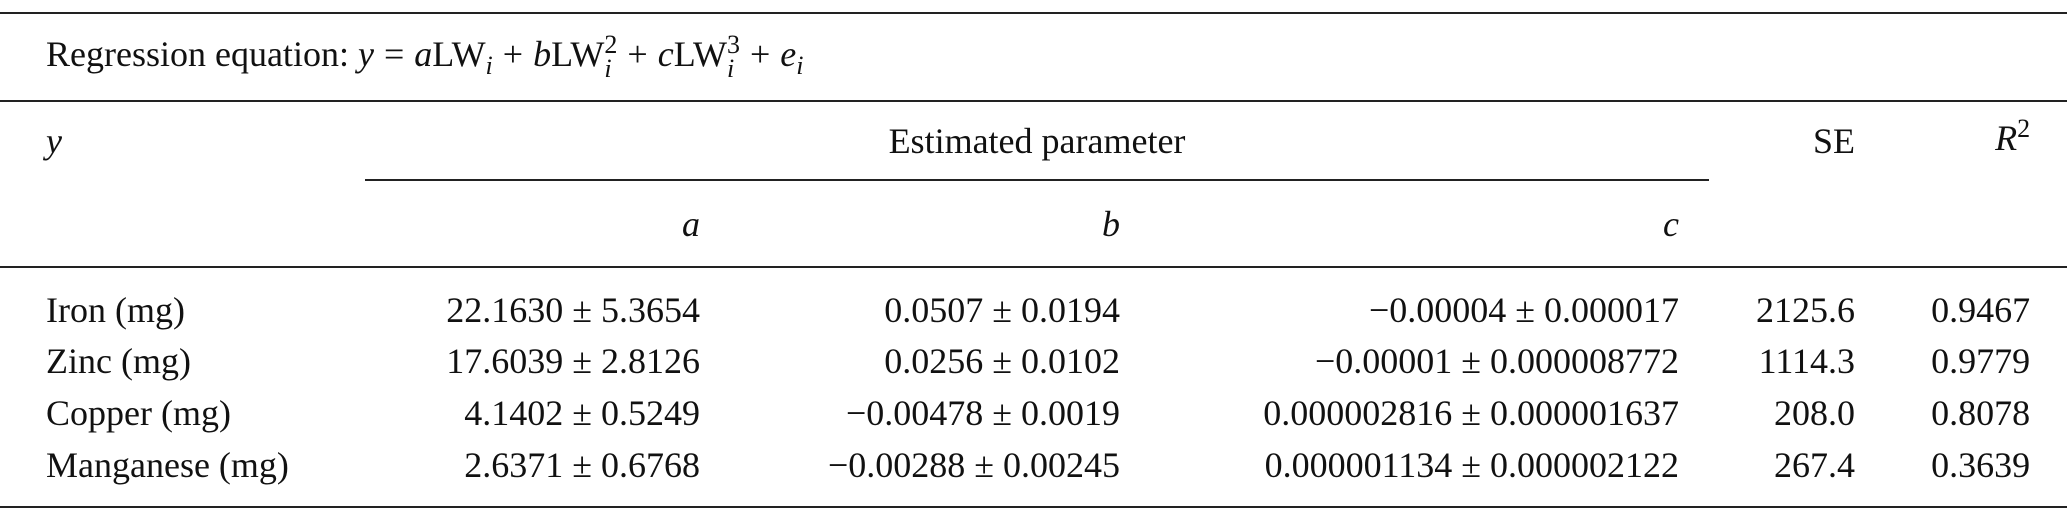 Image resolution: width=2067 pixels, height=514 pixels. I want to click on table-cell: 4.1402 ± 0.5249, so click(582, 413).